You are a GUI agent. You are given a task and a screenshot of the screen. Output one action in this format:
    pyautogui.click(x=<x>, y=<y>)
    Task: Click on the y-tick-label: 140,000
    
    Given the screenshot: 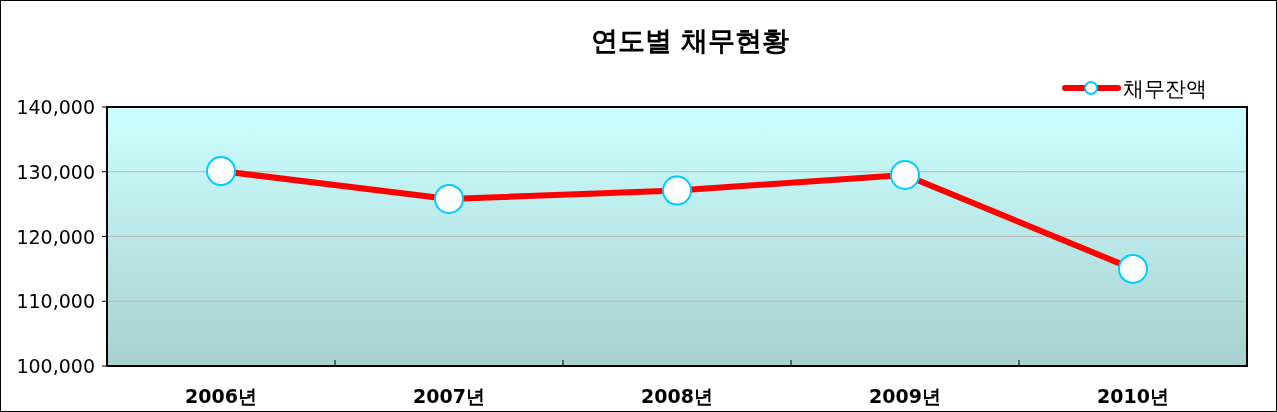 What is the action you would take?
    pyautogui.click(x=55, y=107)
    